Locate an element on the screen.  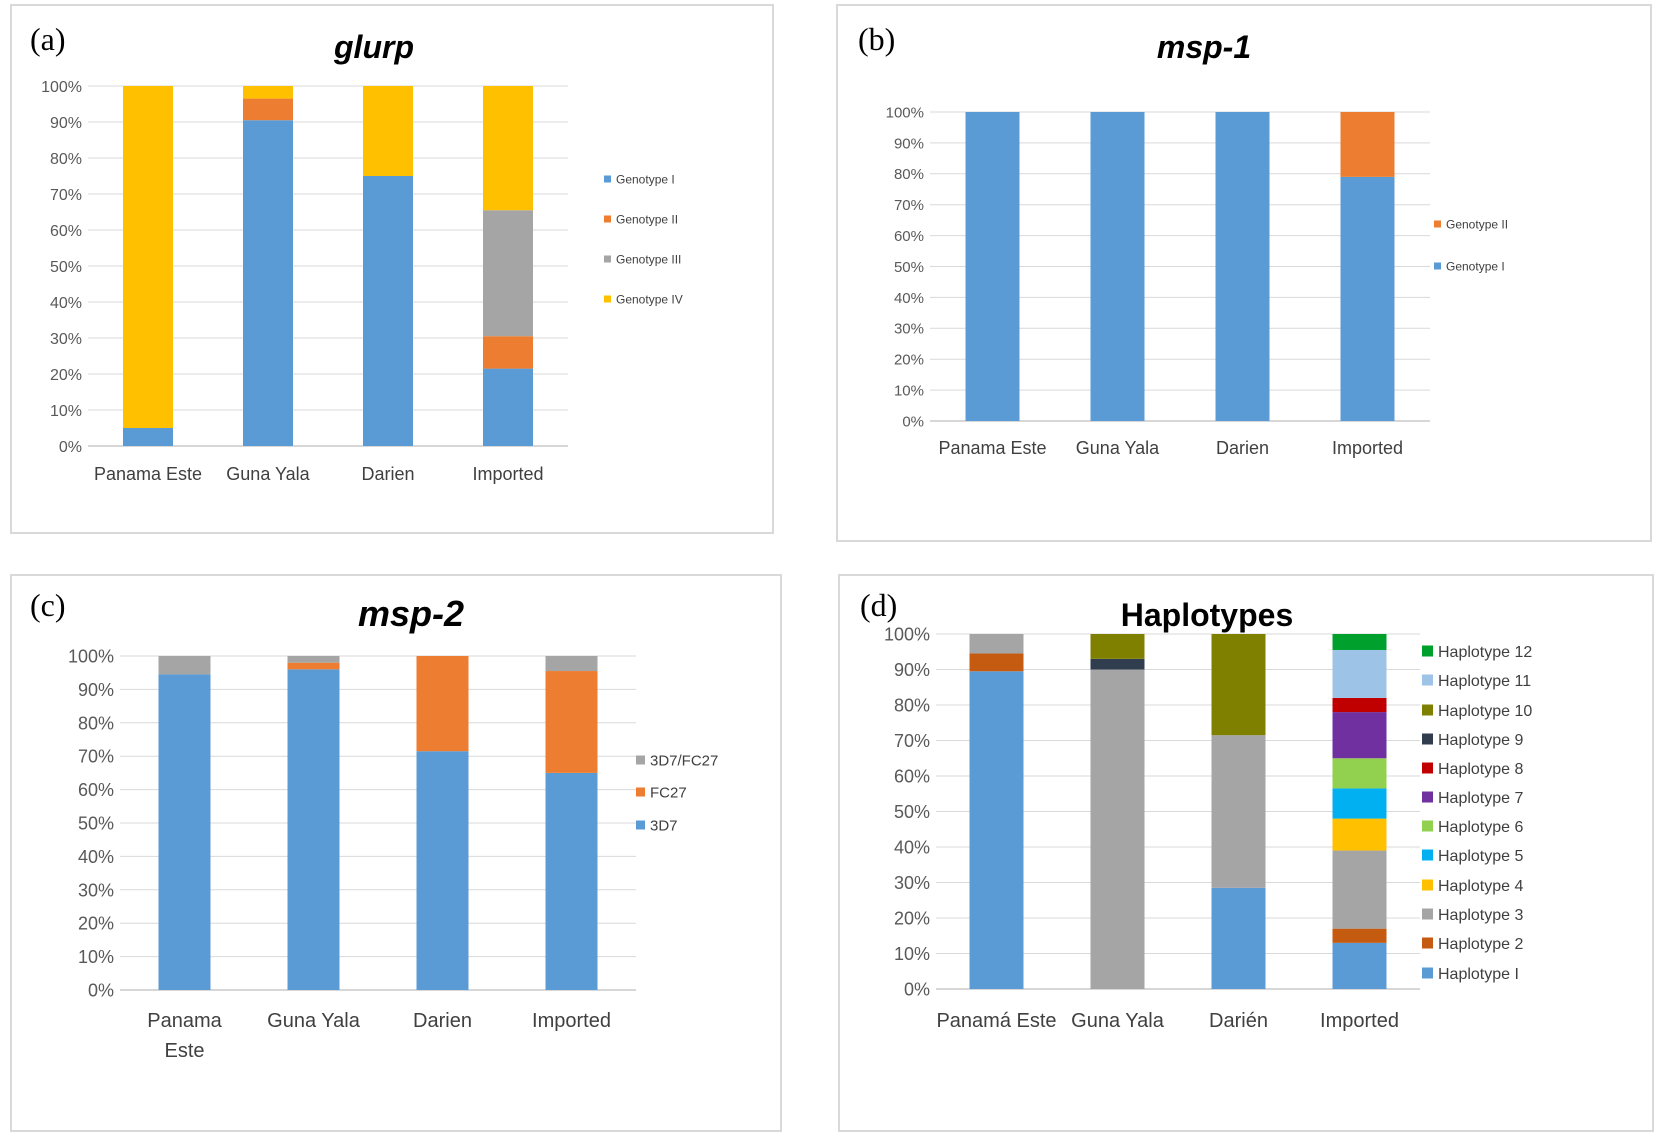
legend-label-haplotype-3: Haplotype 3 is located at coordinates (1480, 915).